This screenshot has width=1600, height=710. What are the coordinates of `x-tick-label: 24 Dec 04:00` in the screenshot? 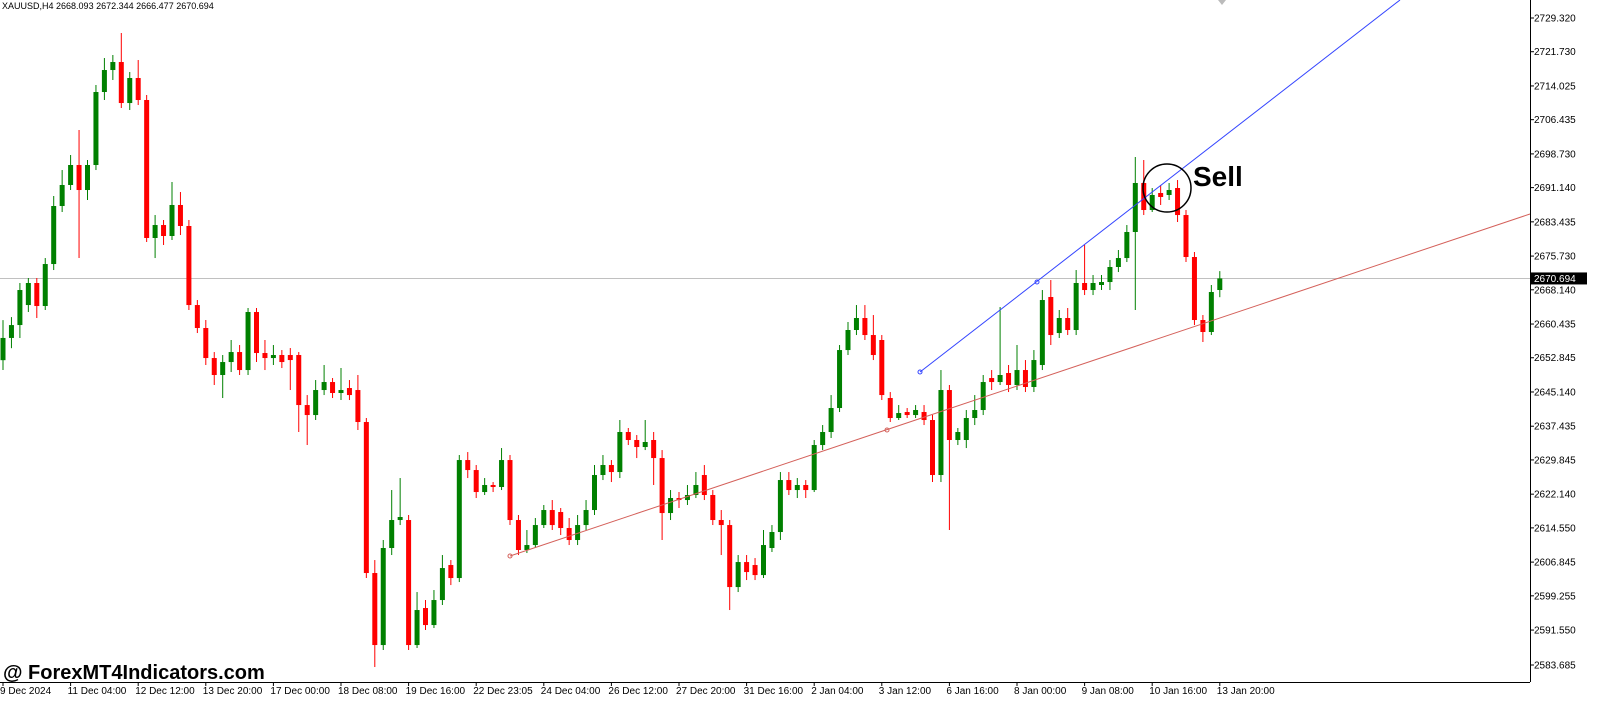 It's located at (571, 691).